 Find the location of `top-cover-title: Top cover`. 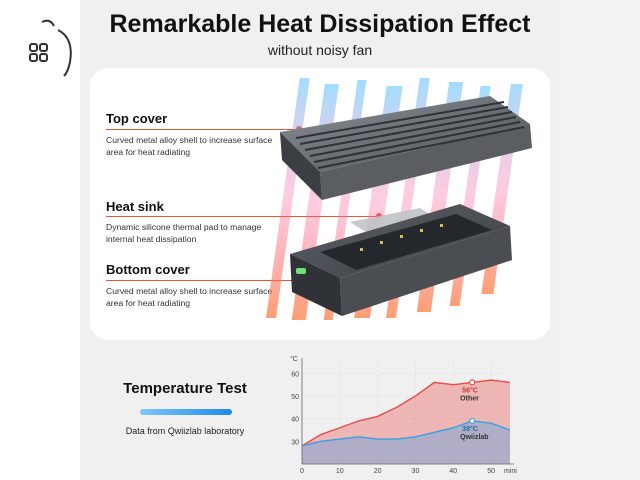

top-cover-title: Top cover is located at coordinates (137, 118).